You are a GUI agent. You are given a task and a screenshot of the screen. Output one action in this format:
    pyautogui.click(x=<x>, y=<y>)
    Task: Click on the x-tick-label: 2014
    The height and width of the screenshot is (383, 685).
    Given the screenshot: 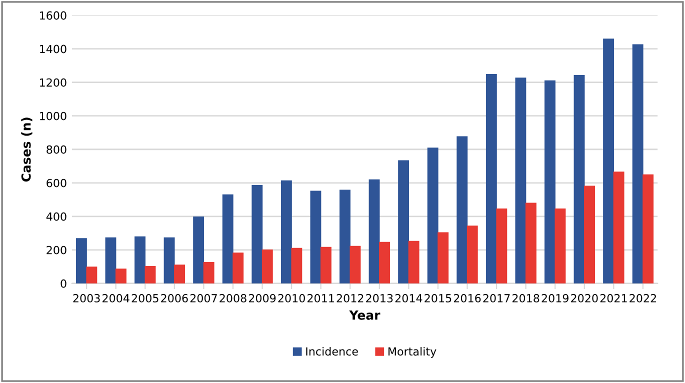 What is the action you would take?
    pyautogui.click(x=408, y=298)
    